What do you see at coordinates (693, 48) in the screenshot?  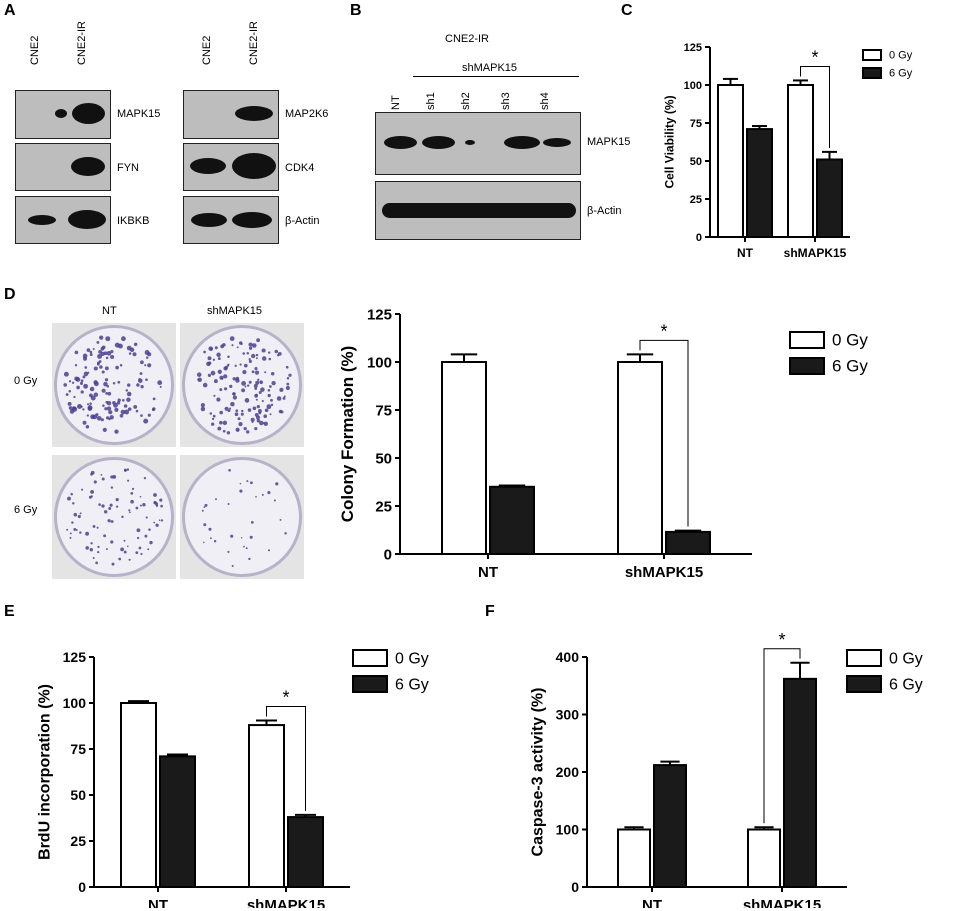 I see `y-tick-label: 125` at bounding box center [693, 48].